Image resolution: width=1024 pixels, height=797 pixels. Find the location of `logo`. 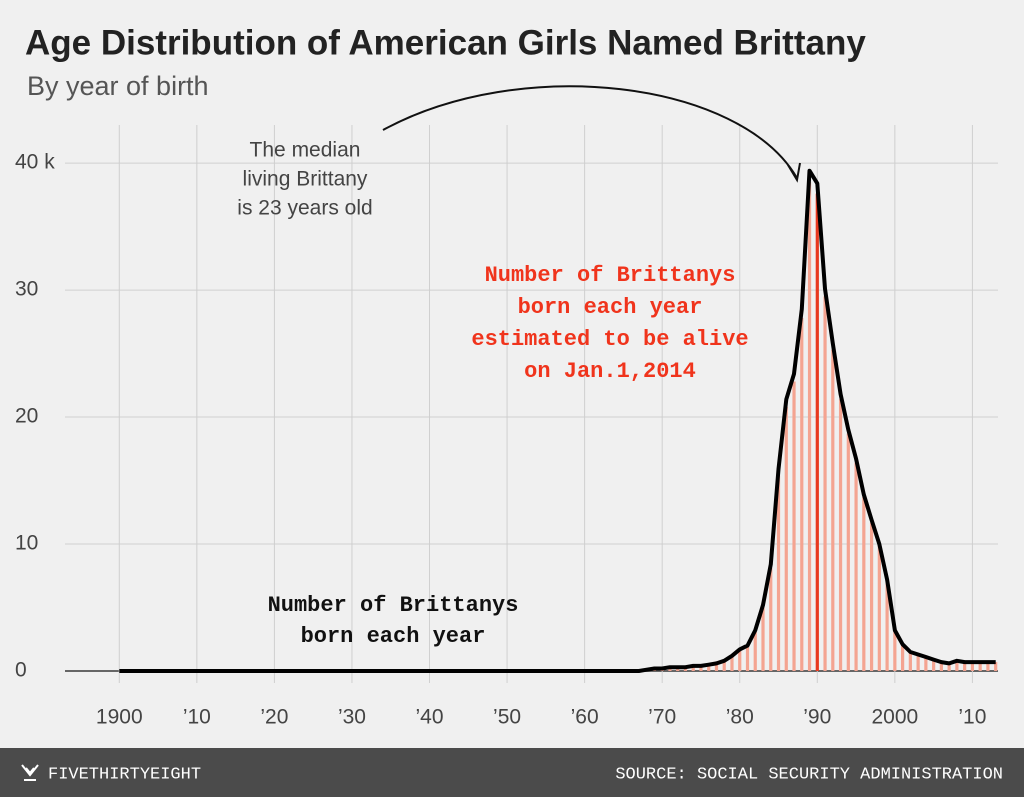

logo is located at coordinates (30, 772).